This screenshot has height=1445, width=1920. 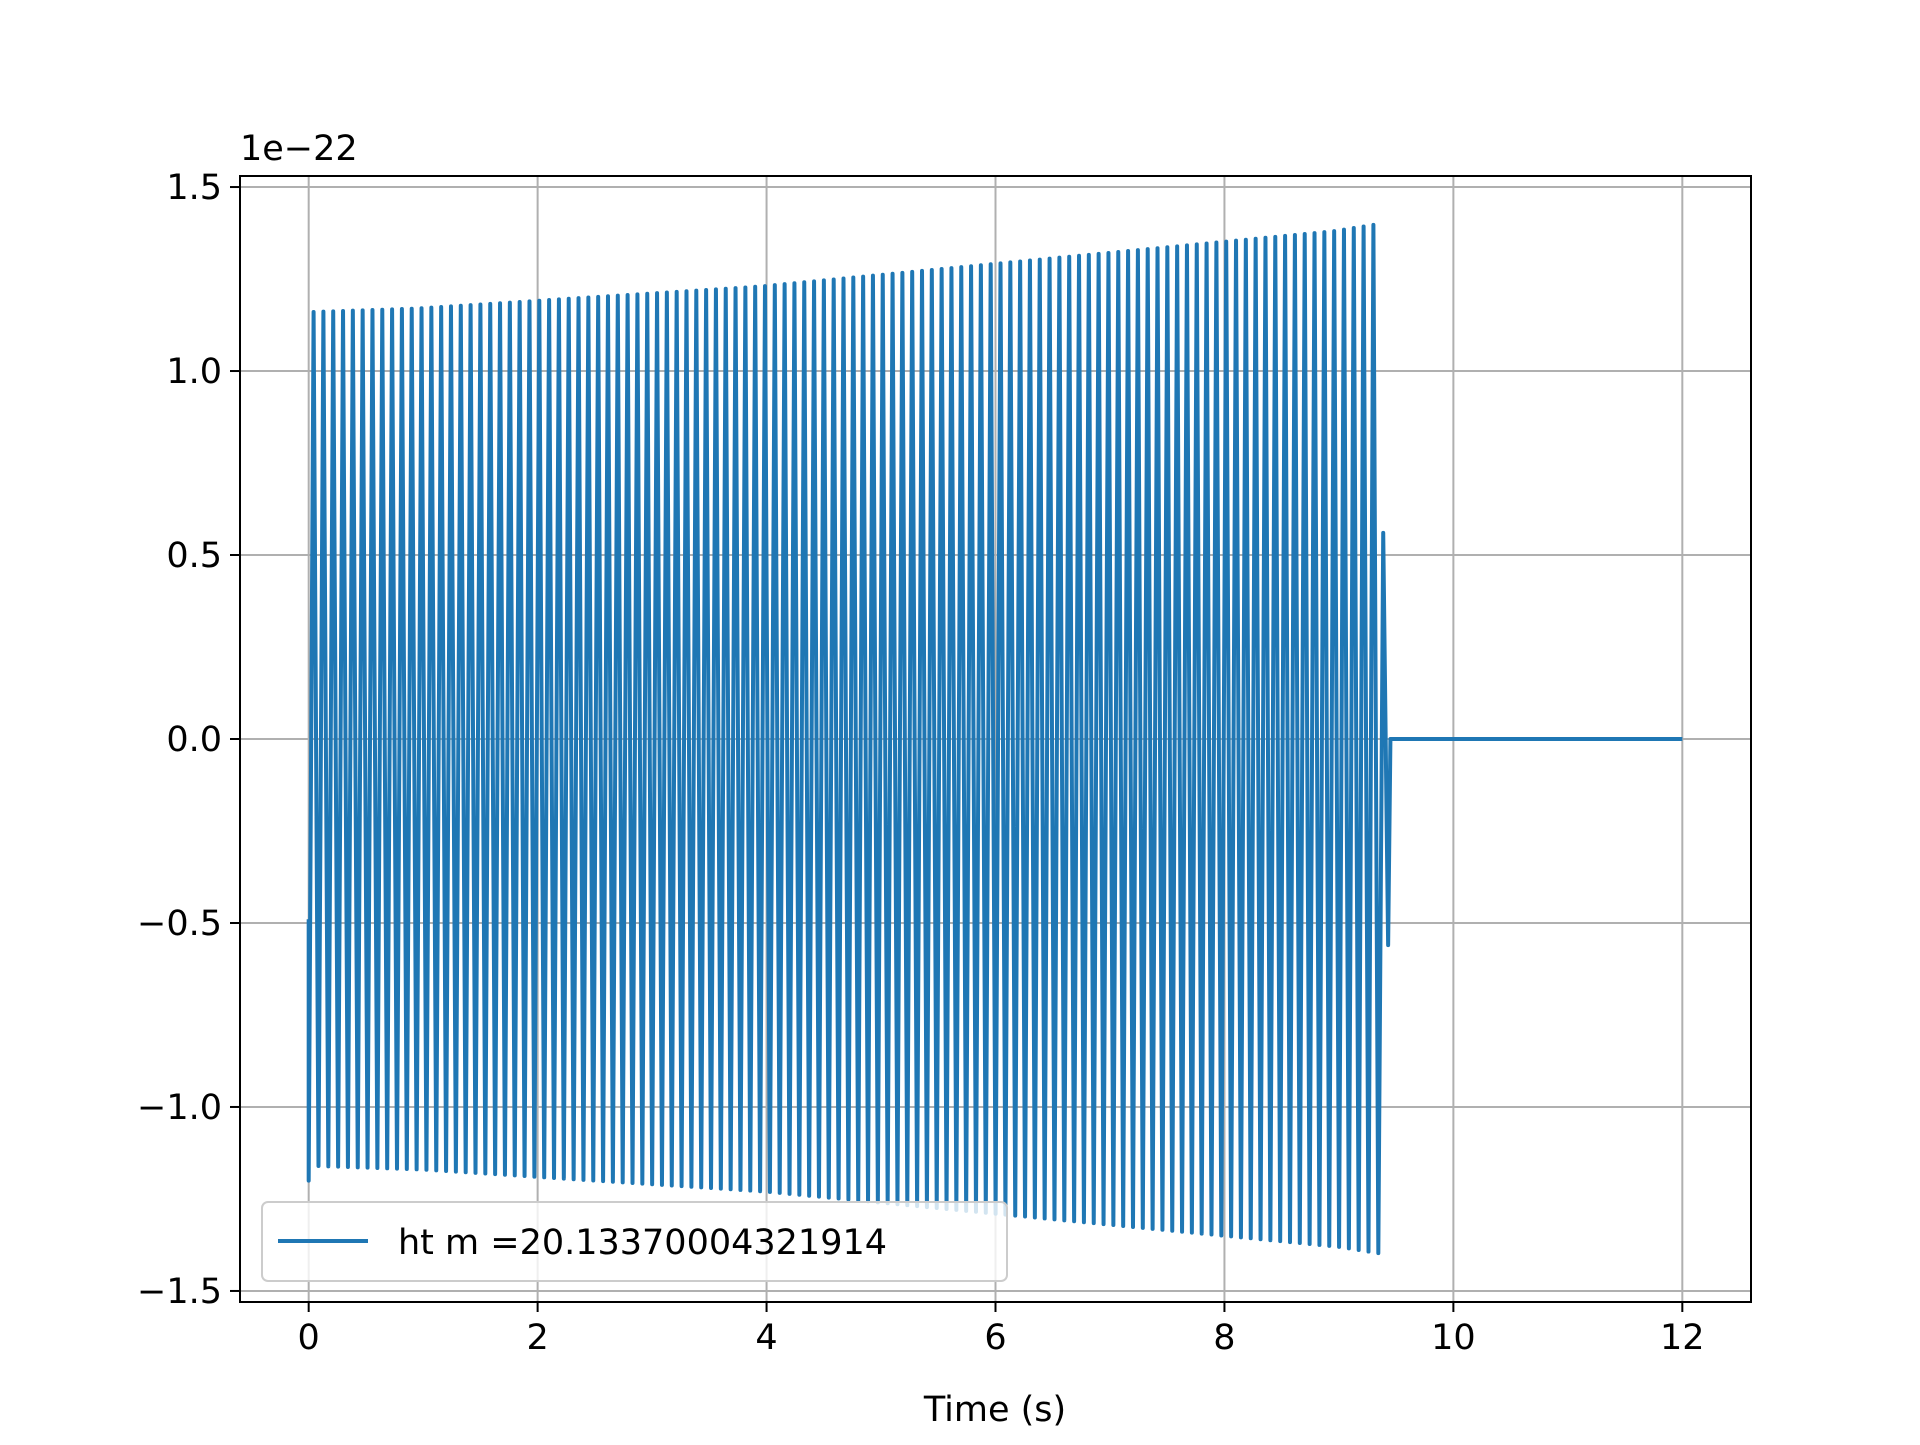 I want to click on y-tick-label: 1.0, so click(x=194, y=372).